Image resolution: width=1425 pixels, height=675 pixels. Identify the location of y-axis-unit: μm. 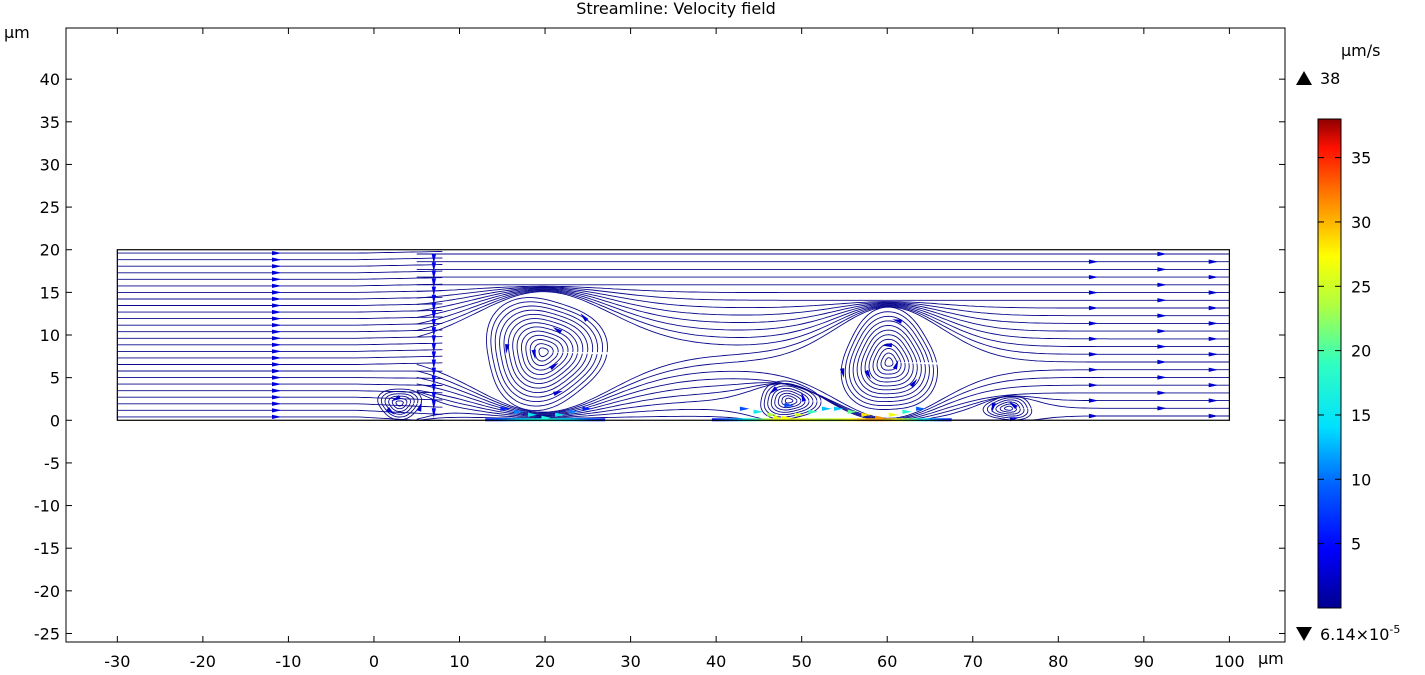
(17, 32).